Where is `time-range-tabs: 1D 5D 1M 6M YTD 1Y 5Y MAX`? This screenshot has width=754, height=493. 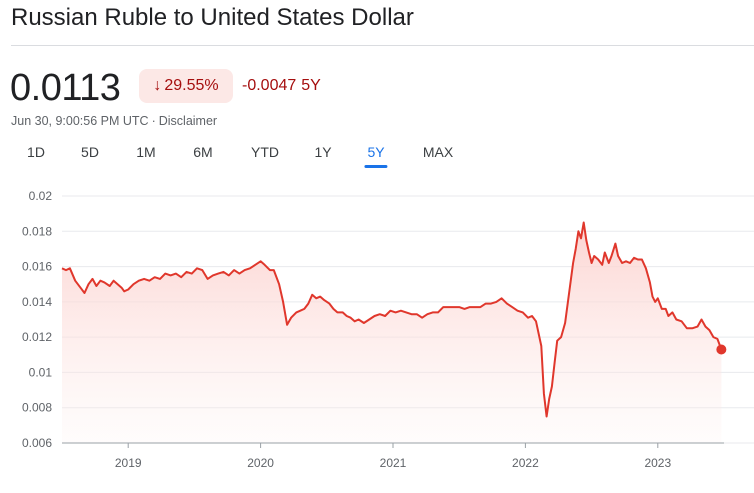
time-range-tabs: 1D 5D 1M 6M YTD 1Y 5Y MAX is located at coordinates (377, 156).